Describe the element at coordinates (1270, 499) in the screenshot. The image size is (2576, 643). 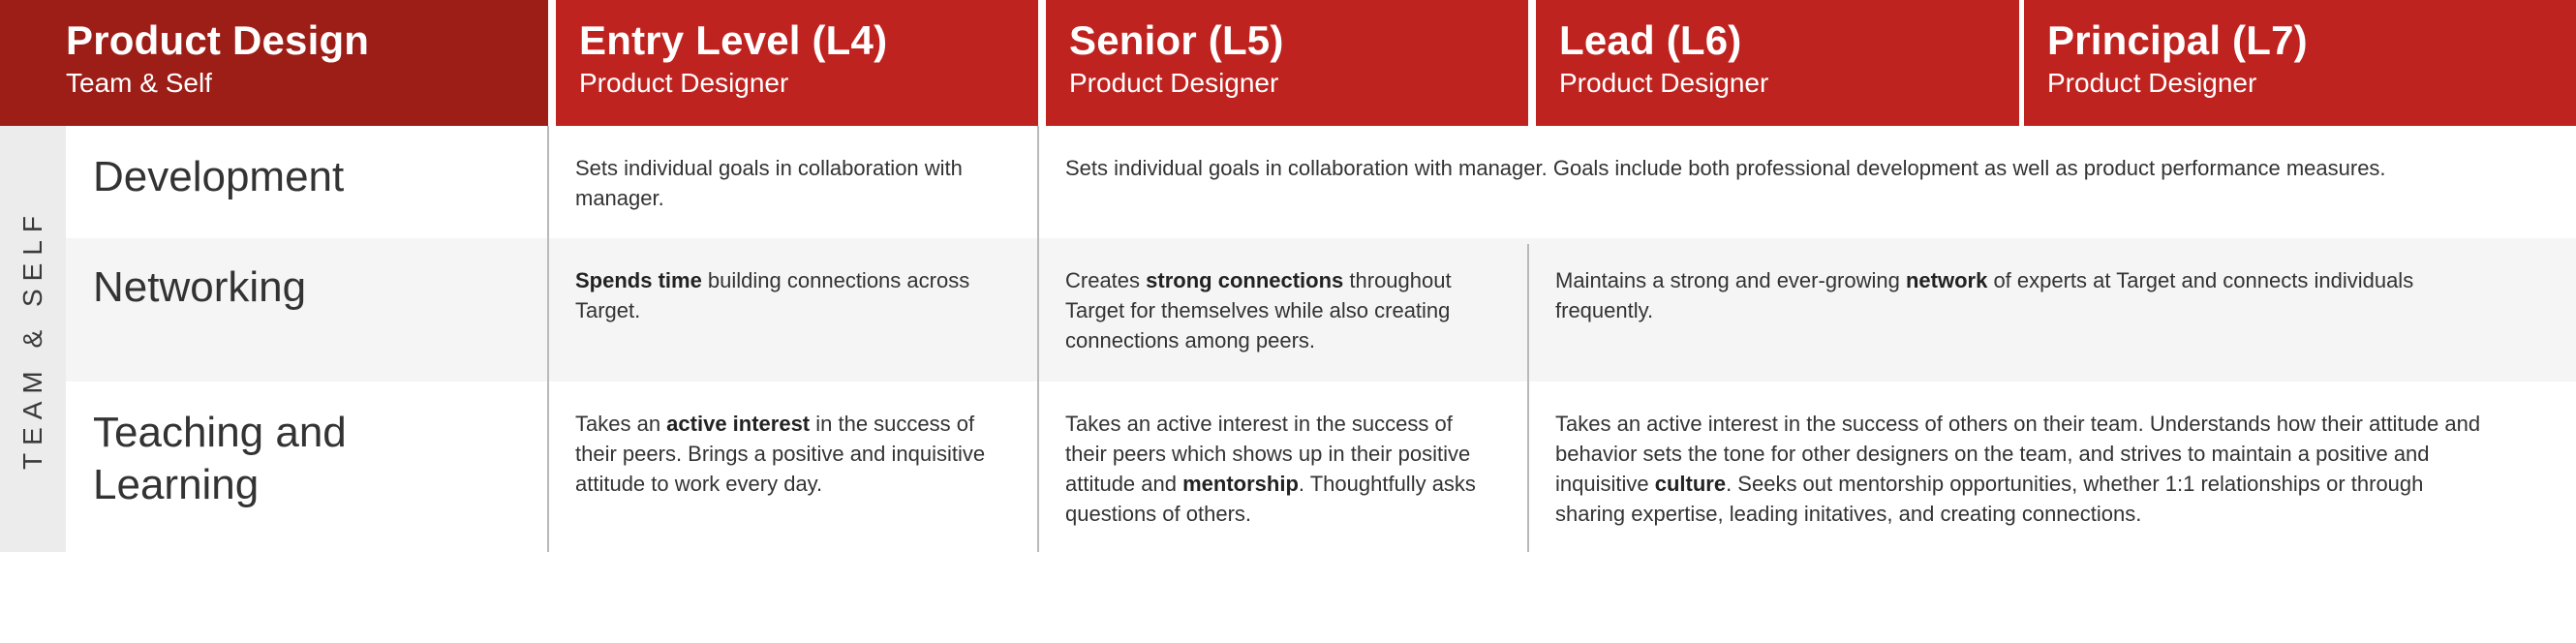
I see `cell-text: . Thoughtfully asks questions of others.` at that location.